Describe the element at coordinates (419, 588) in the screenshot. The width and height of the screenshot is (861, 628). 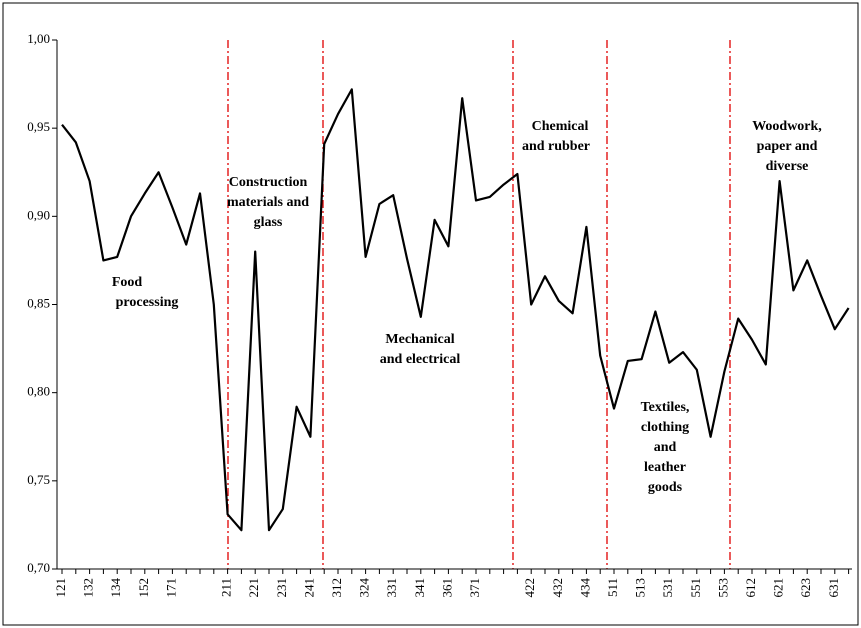
I see `x-tick-label: 341` at that location.